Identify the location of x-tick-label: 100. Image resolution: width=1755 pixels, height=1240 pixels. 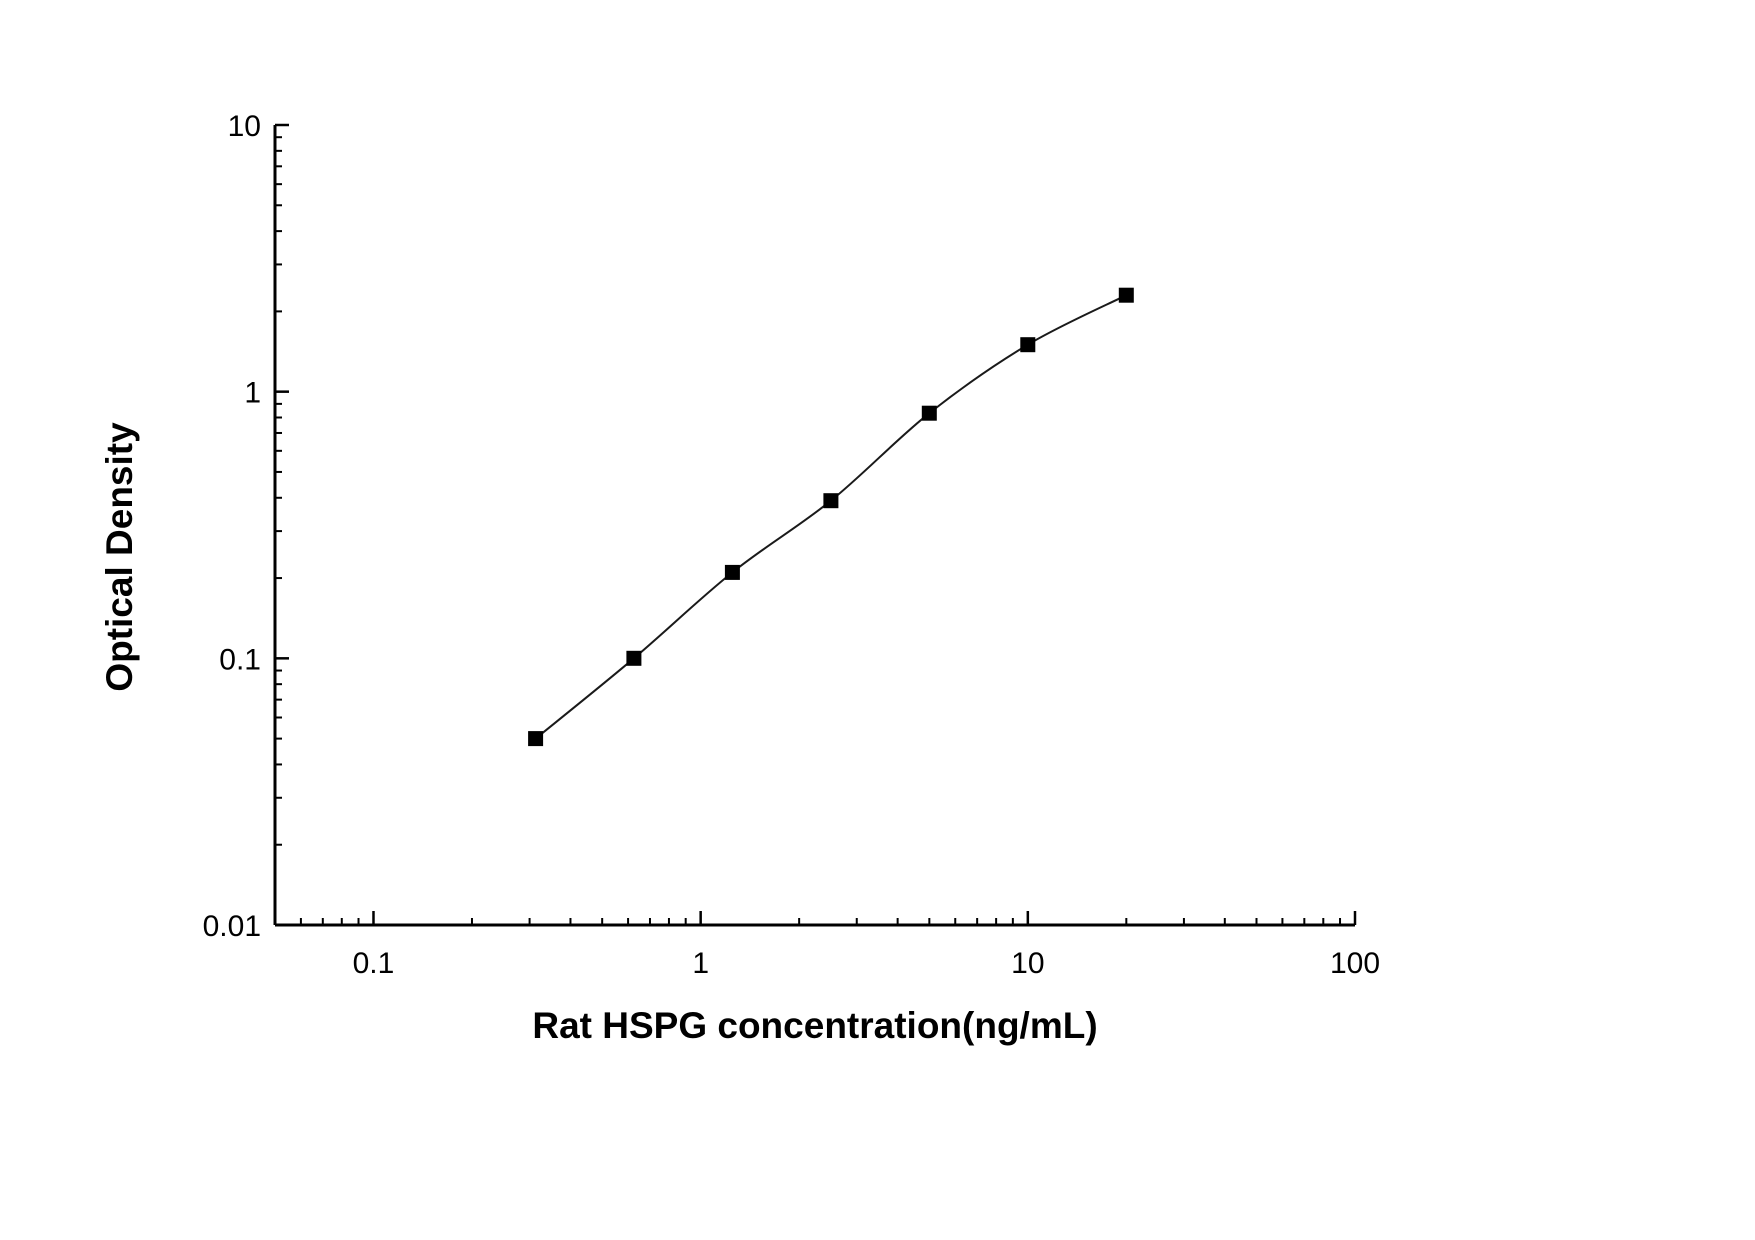
(1355, 963).